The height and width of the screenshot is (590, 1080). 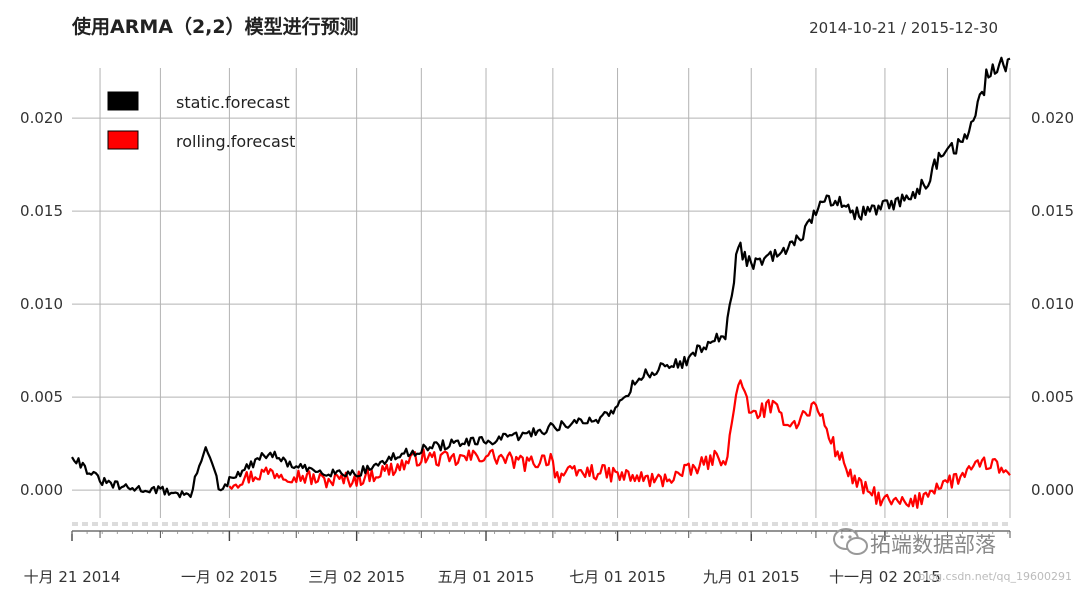 I want to click on x-tick-label: 九月 01 2015, so click(x=751, y=577).